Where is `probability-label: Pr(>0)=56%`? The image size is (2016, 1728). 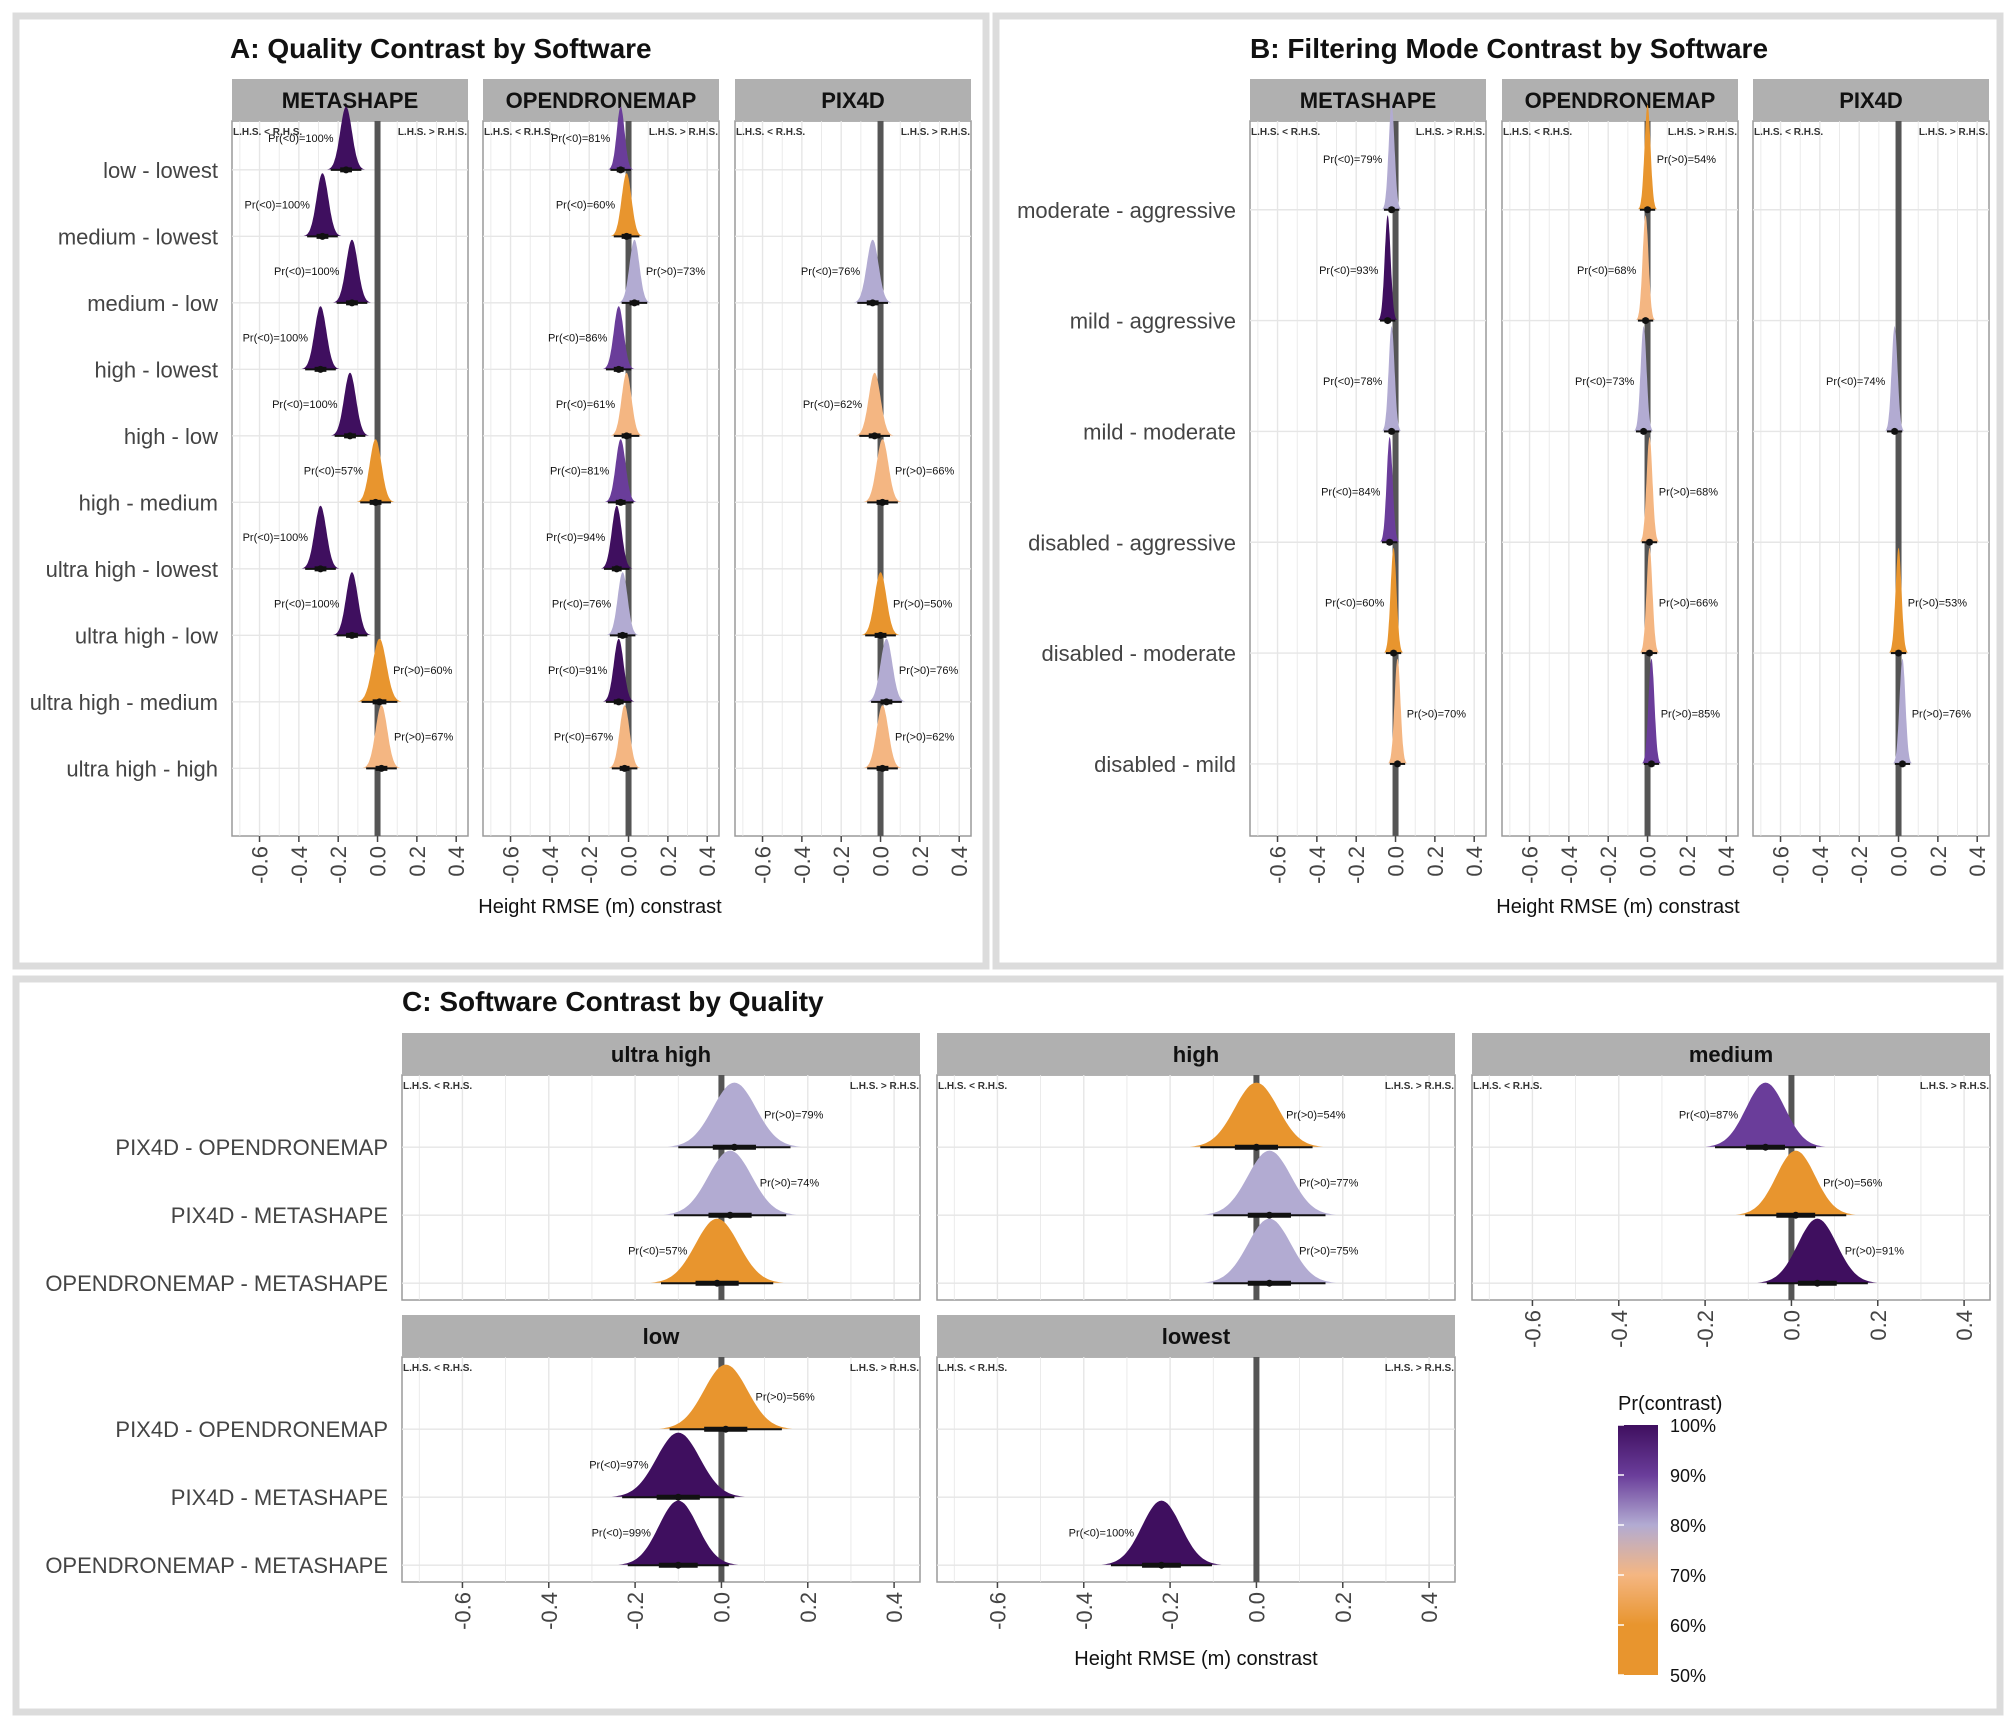 probability-label: Pr(>0)=56% is located at coordinates (1853, 1184).